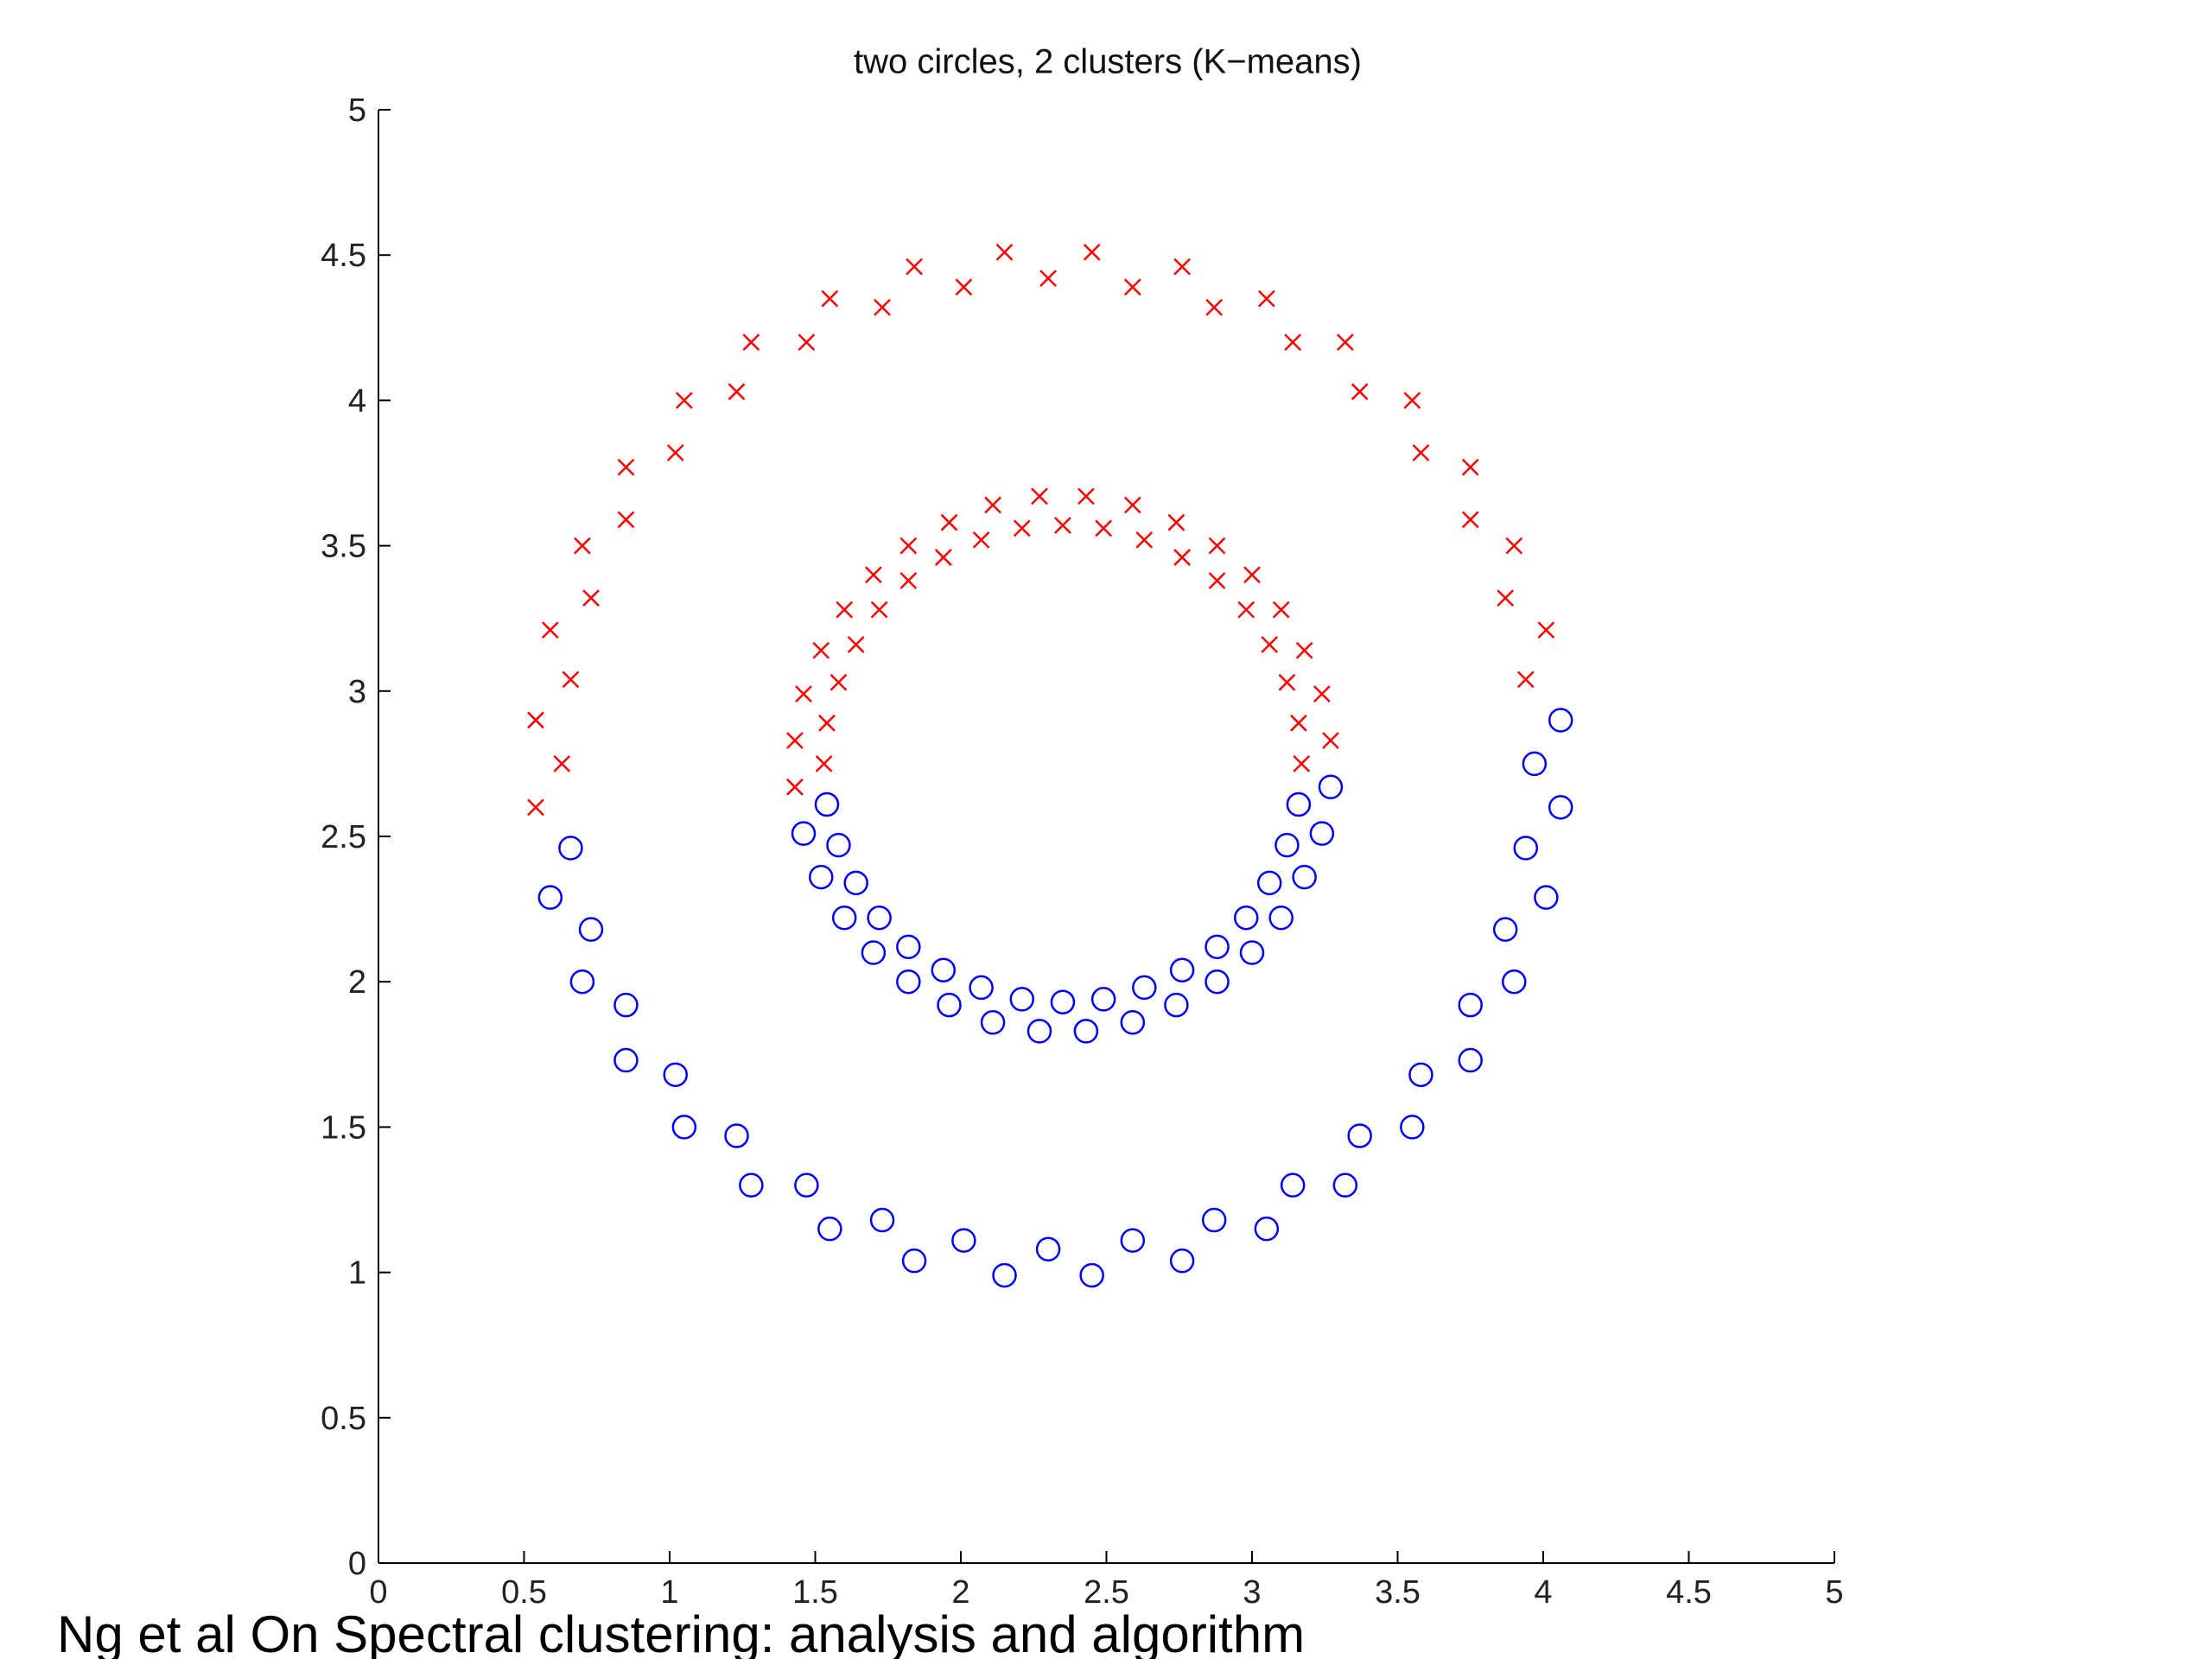 The image size is (2212, 1659). I want to click on x-tick-label: 2, so click(960, 1592).